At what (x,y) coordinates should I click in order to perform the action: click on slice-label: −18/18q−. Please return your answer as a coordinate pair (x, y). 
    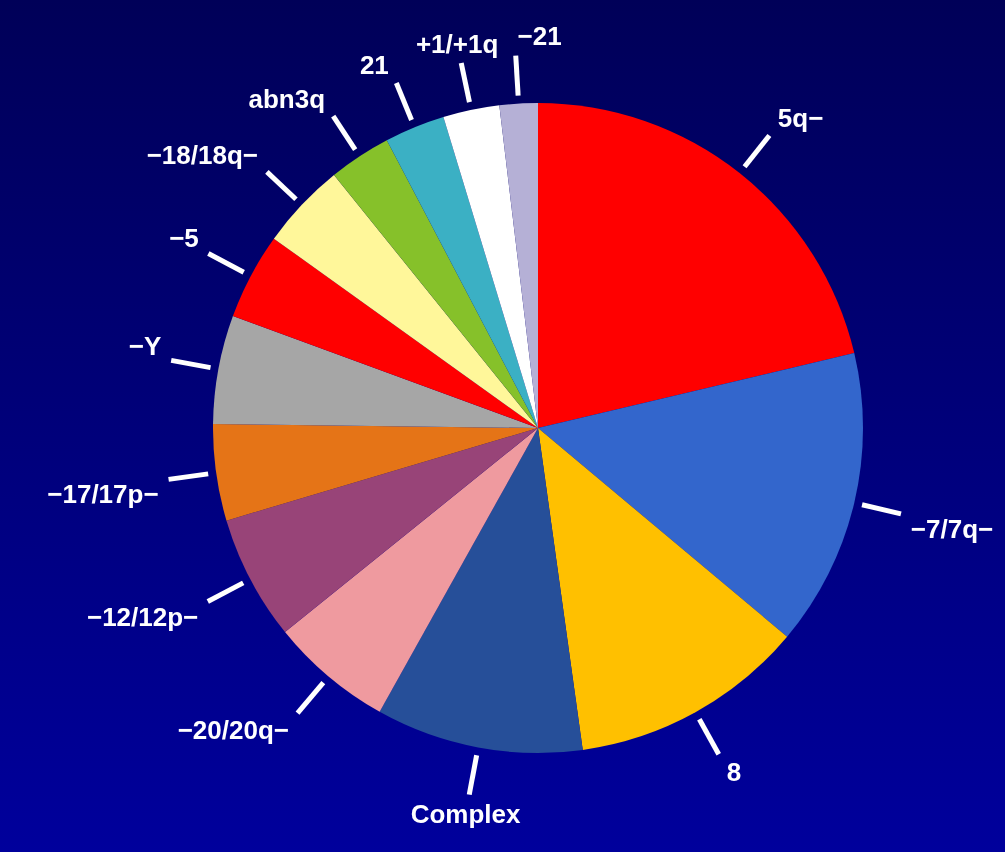
    Looking at the image, I should click on (202, 155).